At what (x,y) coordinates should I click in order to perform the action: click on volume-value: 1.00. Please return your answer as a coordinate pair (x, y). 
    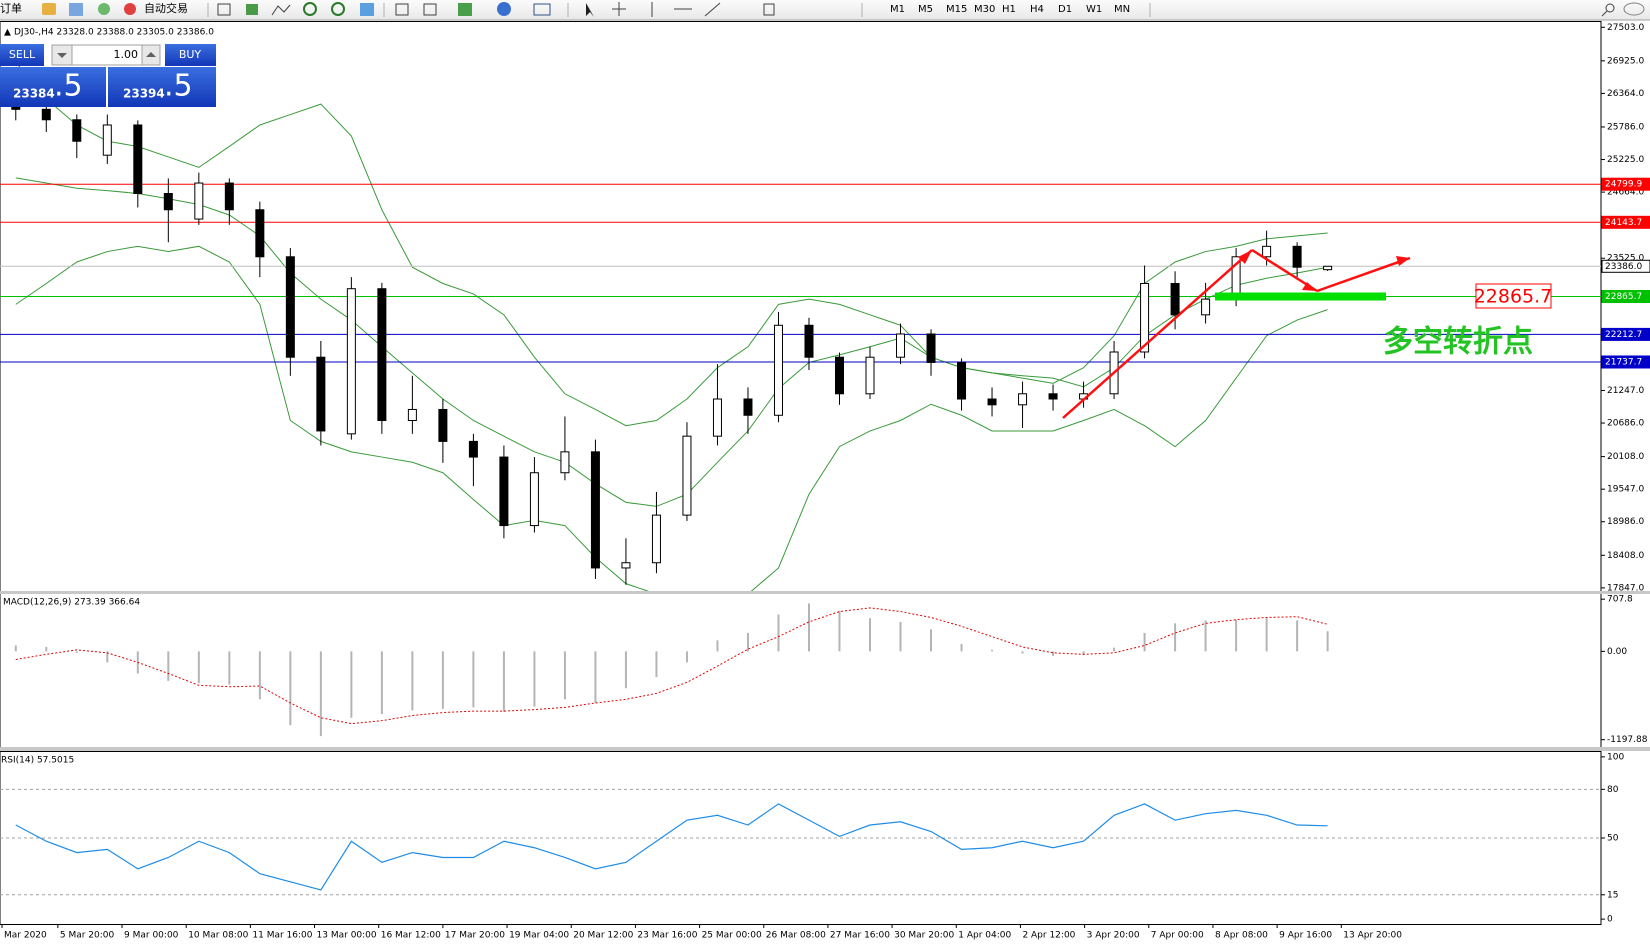
    Looking at the image, I should click on (126, 54).